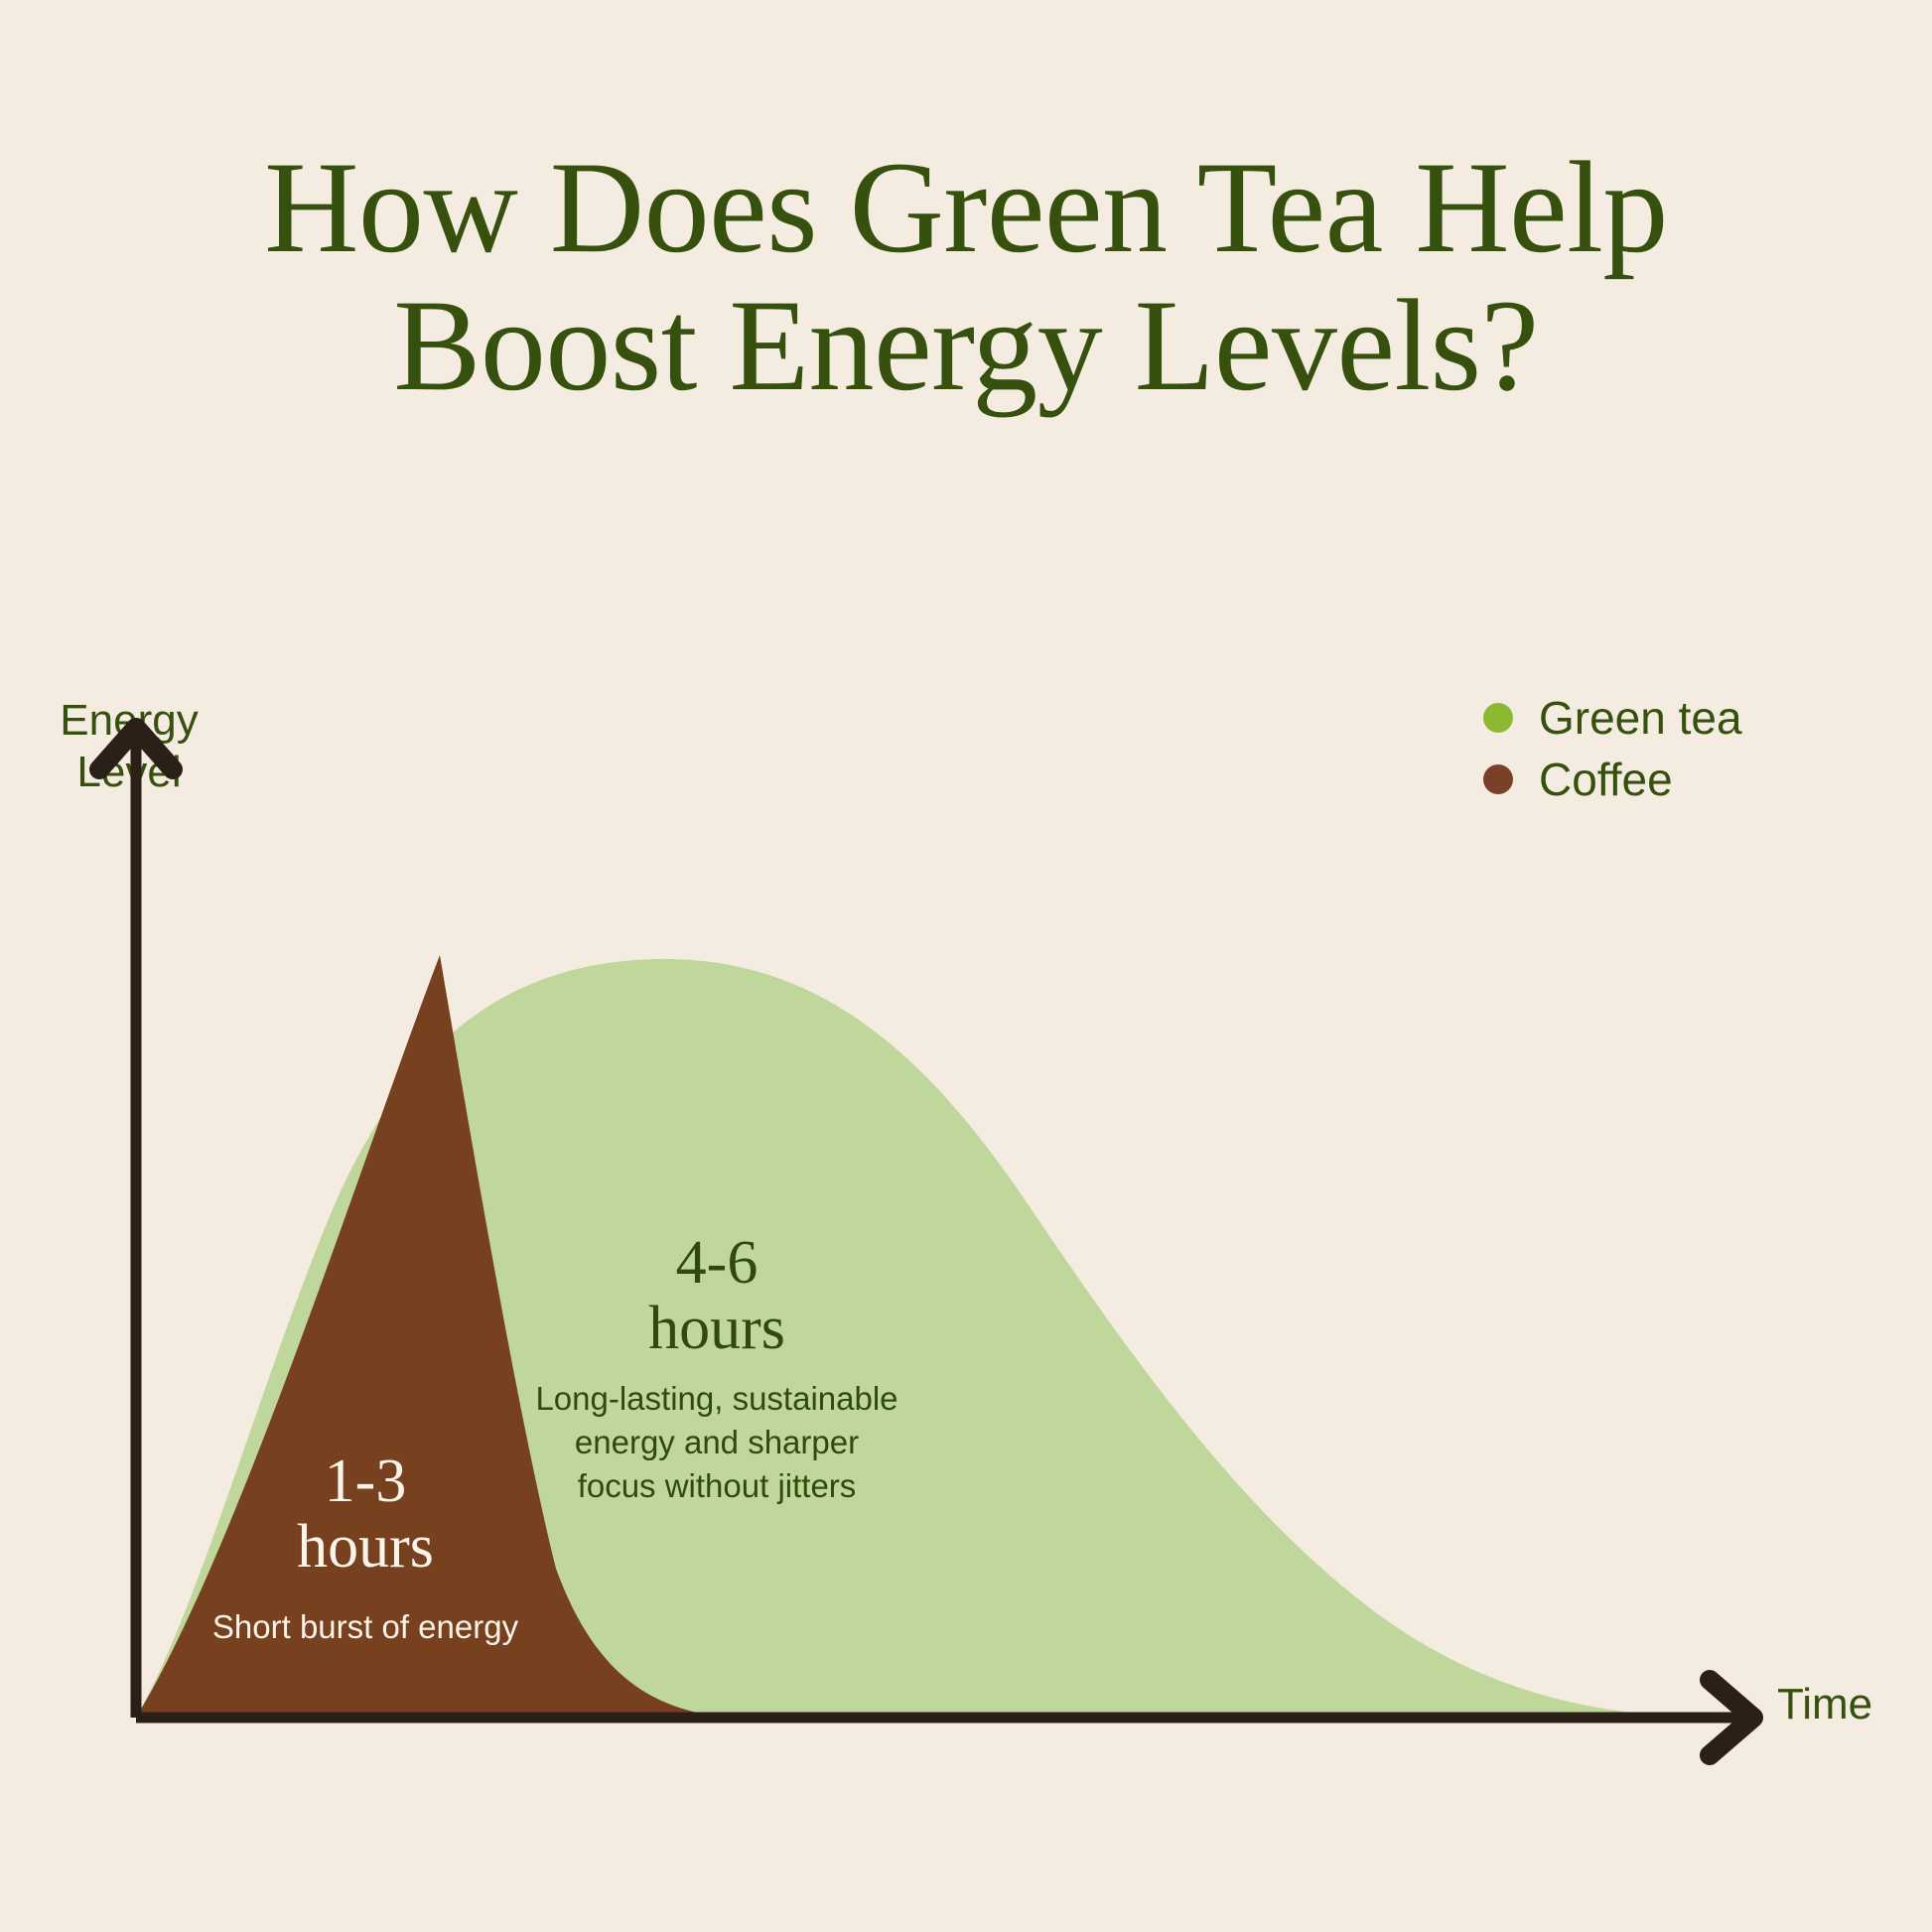 The height and width of the screenshot is (1932, 1932). What do you see at coordinates (1606, 780) in the screenshot?
I see `legend-label-coffee: Coffee` at bounding box center [1606, 780].